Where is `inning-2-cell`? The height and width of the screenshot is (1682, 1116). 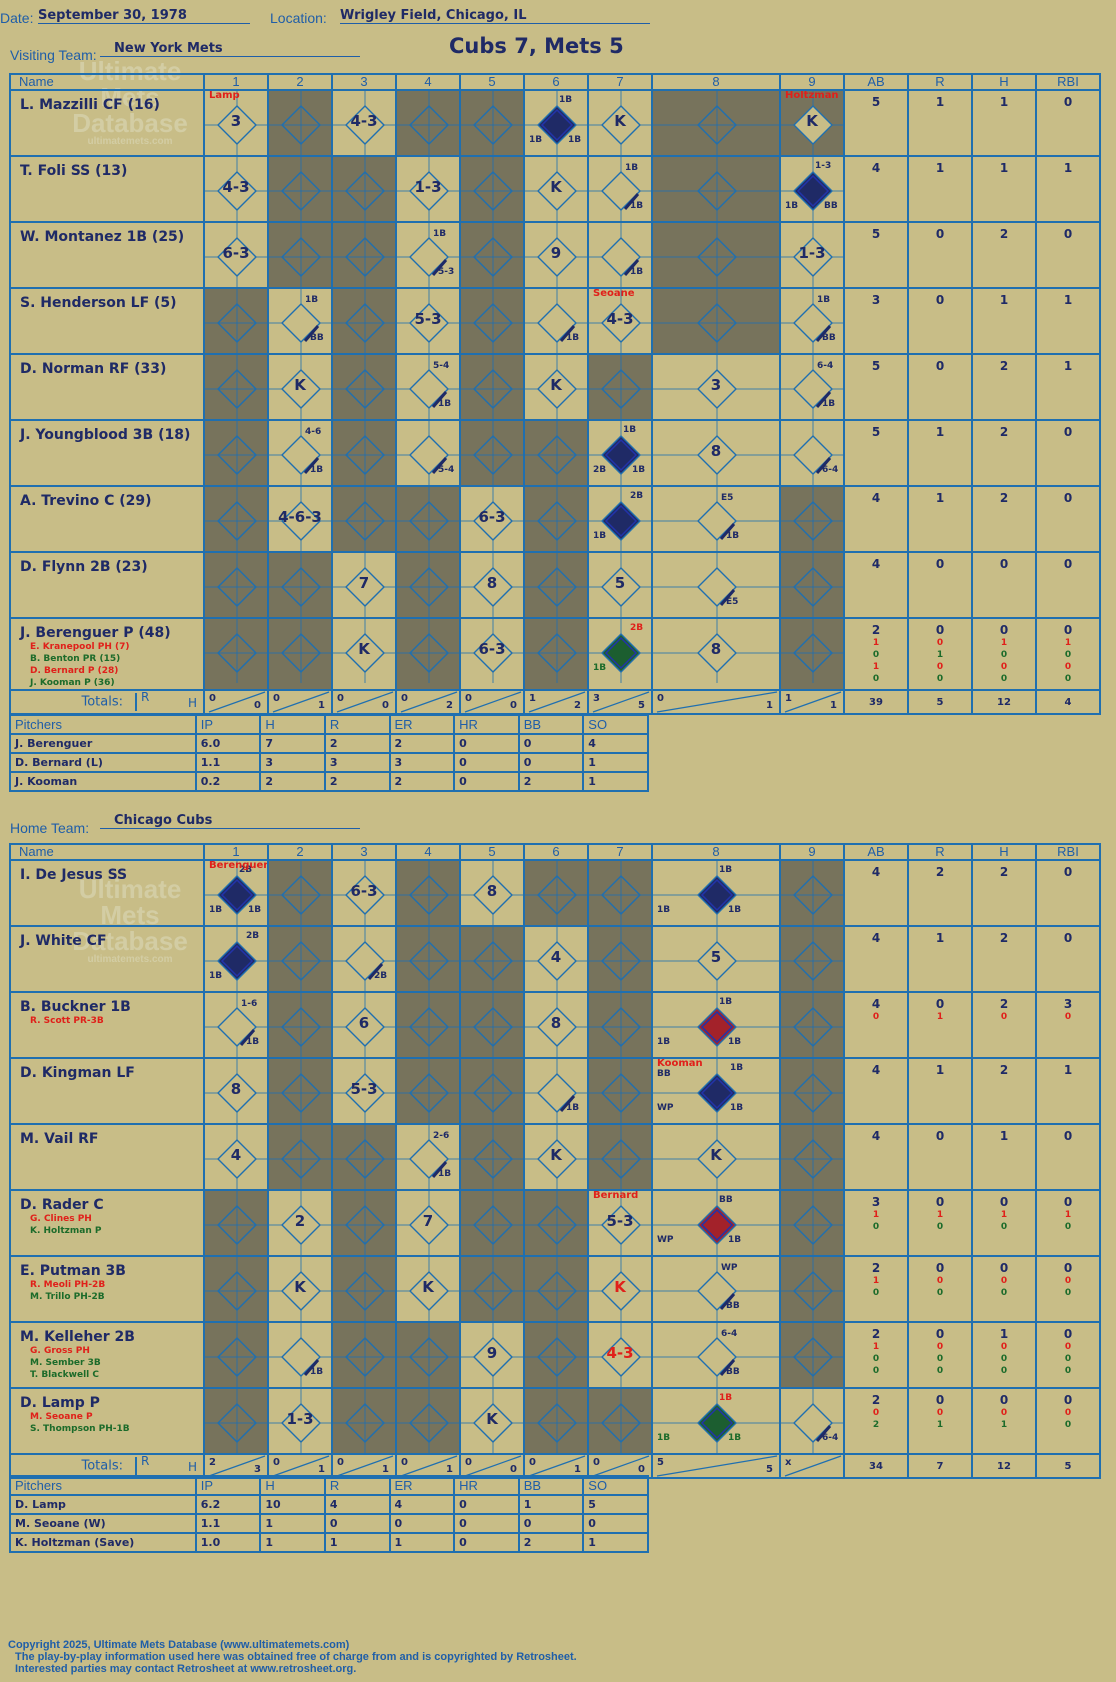
inning-2-cell is located at coordinates (300, 189).